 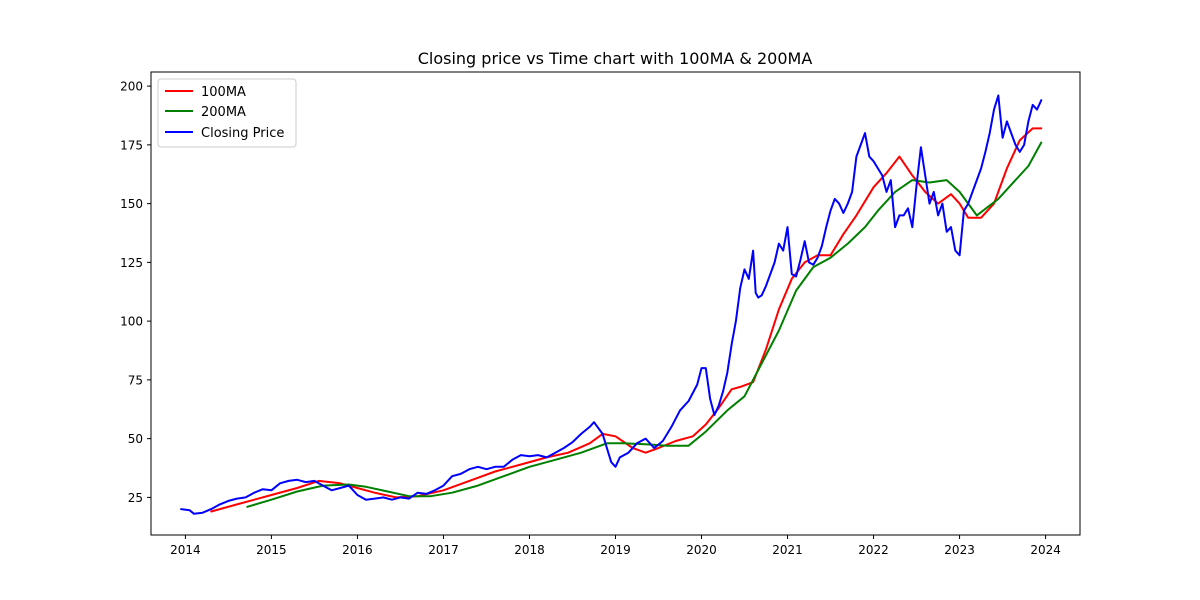 I want to click on y-tick-label: 150, so click(x=131, y=204).